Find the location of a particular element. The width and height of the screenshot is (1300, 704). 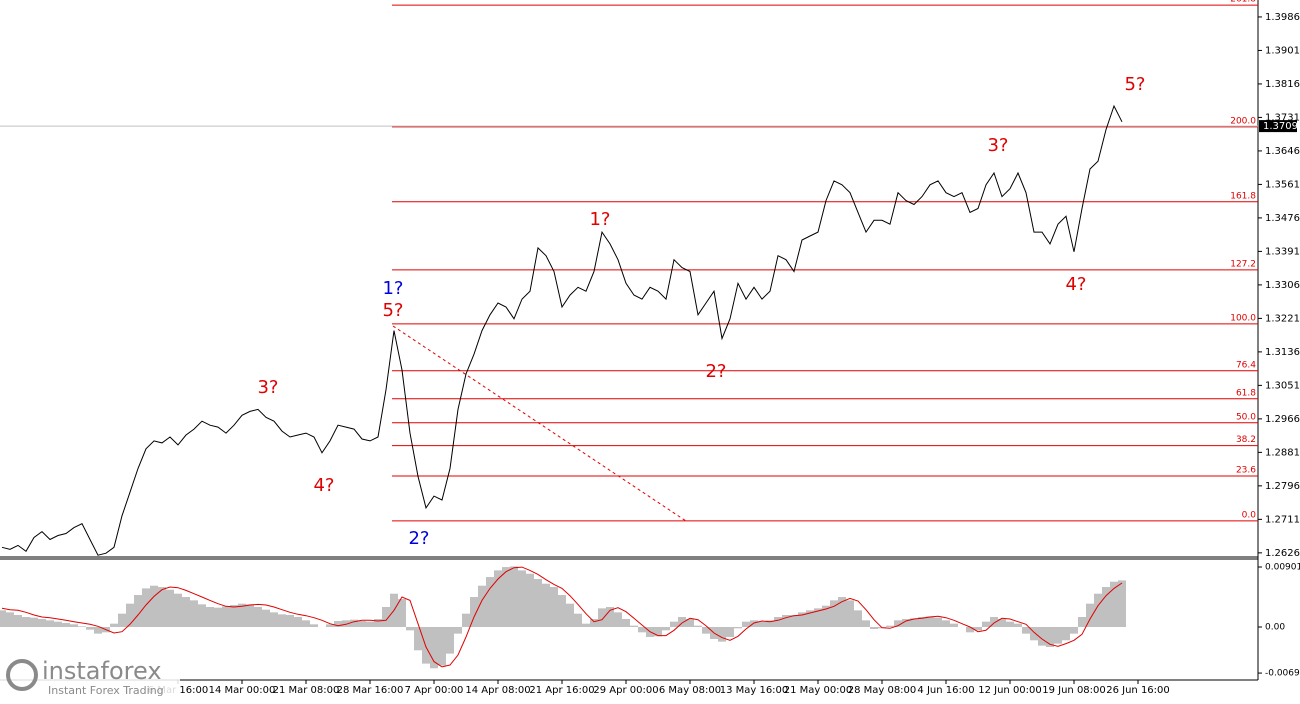

fib-label: 23.6 is located at coordinates (1246, 471).